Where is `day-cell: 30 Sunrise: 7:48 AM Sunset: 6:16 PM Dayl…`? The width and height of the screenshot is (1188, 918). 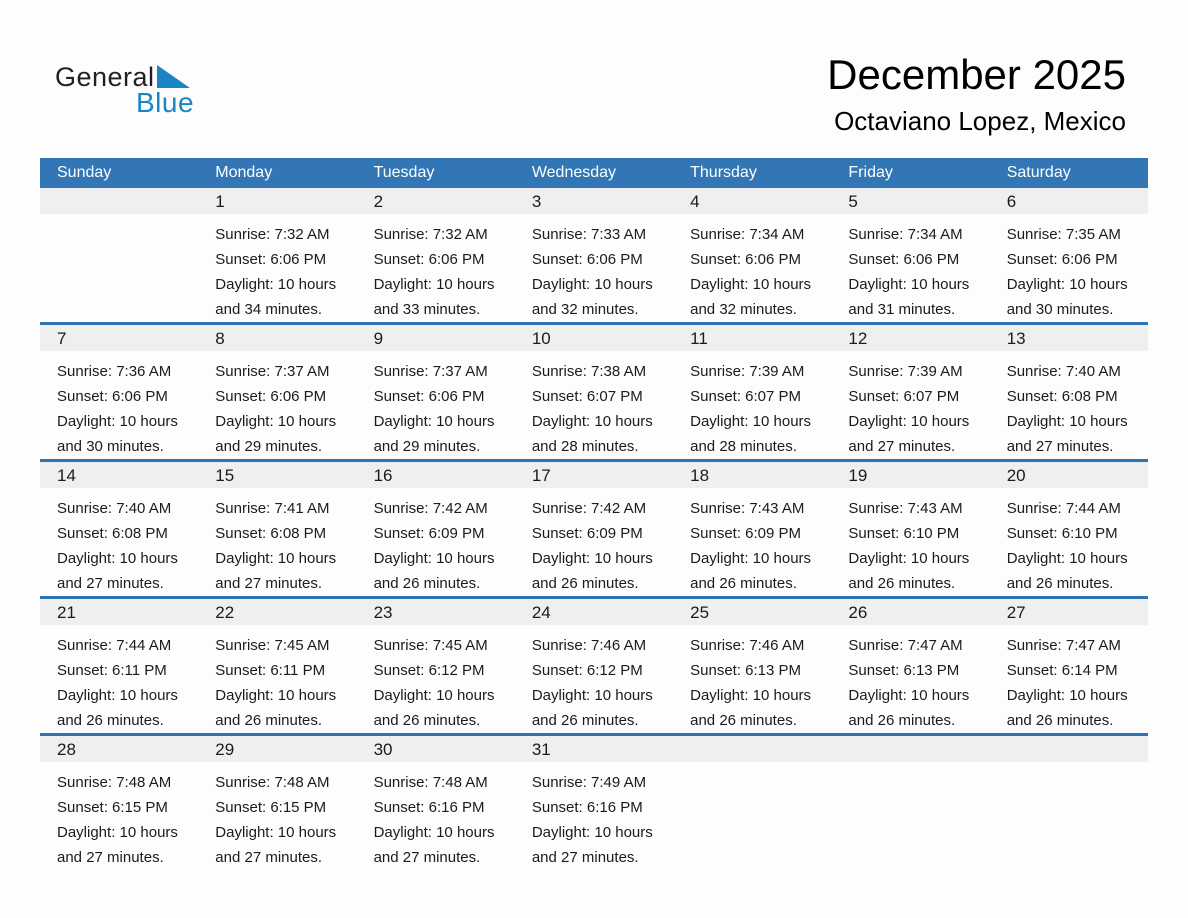
day-cell: 30 Sunrise: 7:48 AM Sunset: 6:16 PM Dayl… is located at coordinates (435, 803).